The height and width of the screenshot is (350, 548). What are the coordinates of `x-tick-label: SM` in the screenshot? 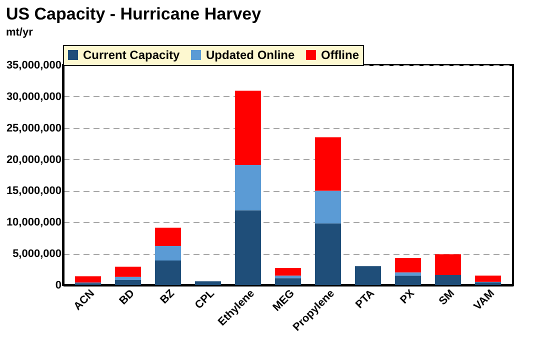 It's located at (446, 298).